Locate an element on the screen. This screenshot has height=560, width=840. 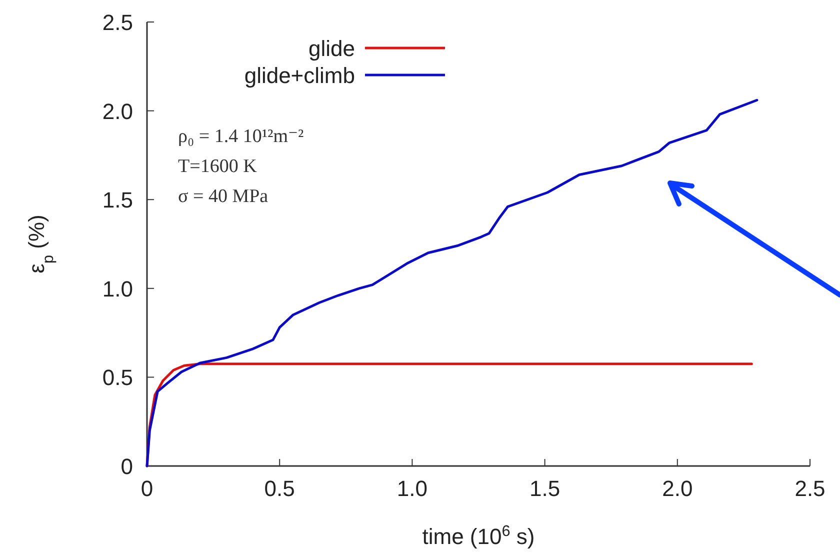
y-tick-label: 0.5 is located at coordinates (117, 377).